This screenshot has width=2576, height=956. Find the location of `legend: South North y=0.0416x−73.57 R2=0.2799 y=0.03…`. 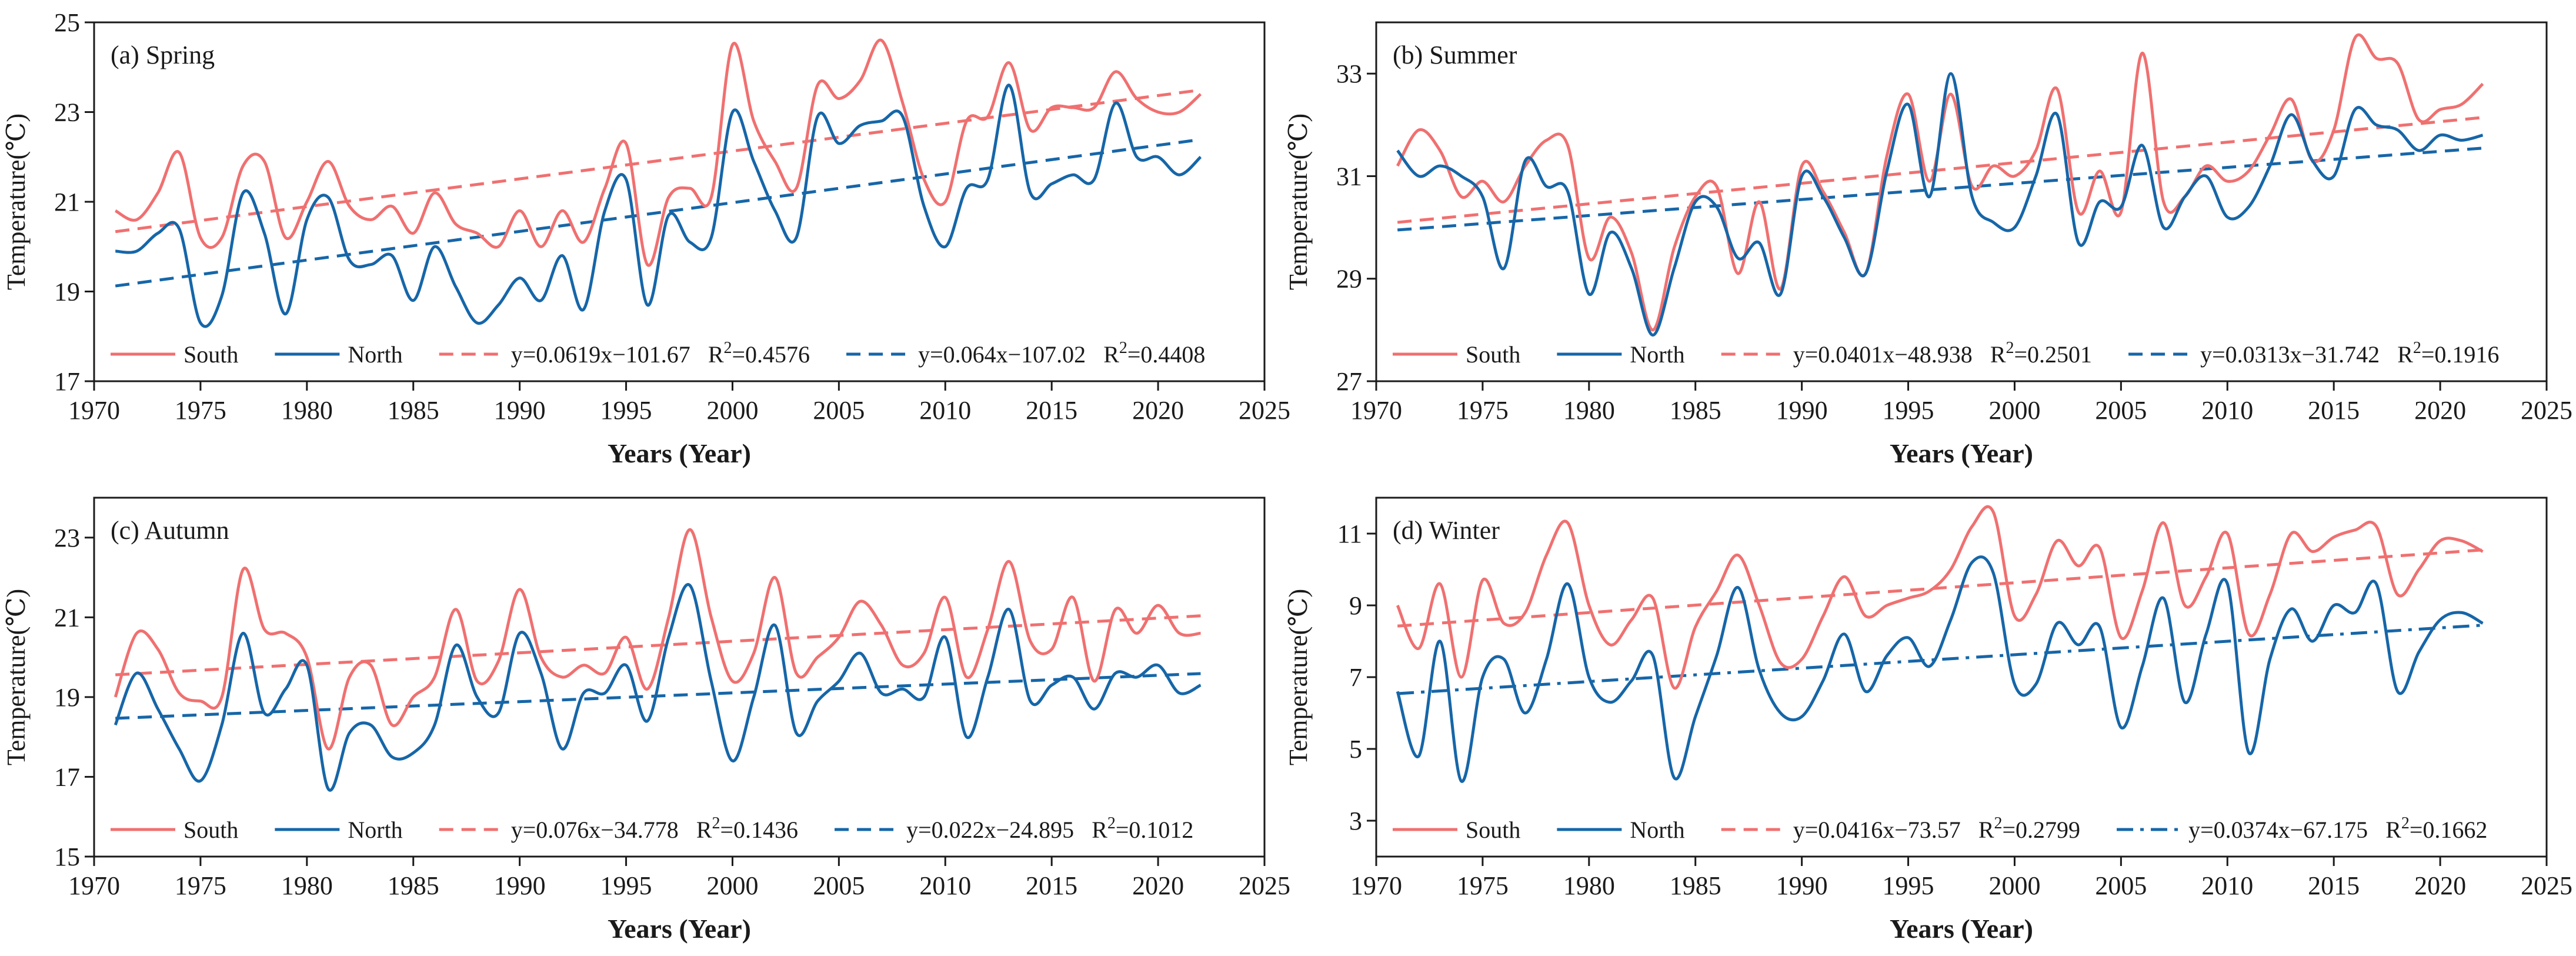

legend: South North y=0.0416x−73.57 R2=0.2799 y=0.03… is located at coordinates (1940, 829).